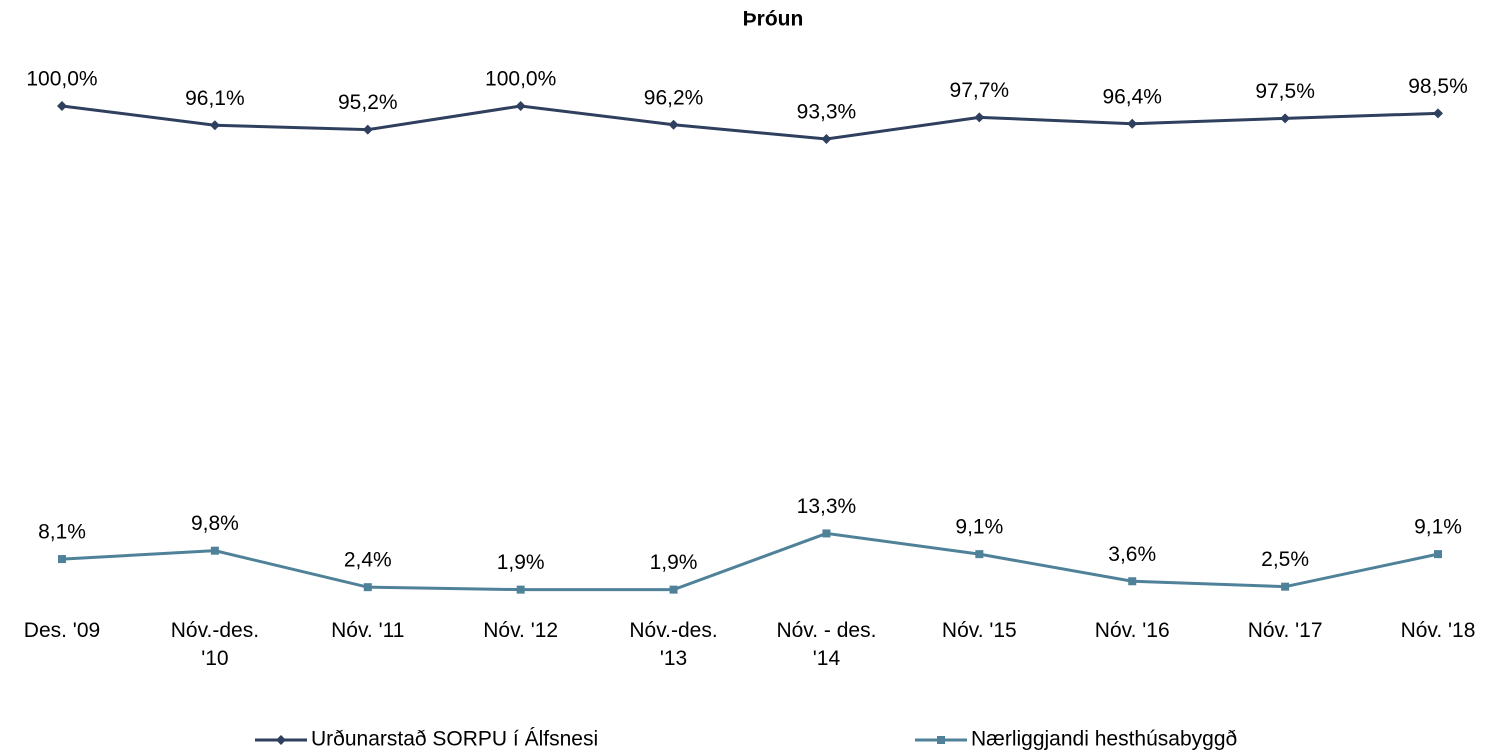  I want to click on x-tick-label: Des. '09, so click(62, 630).